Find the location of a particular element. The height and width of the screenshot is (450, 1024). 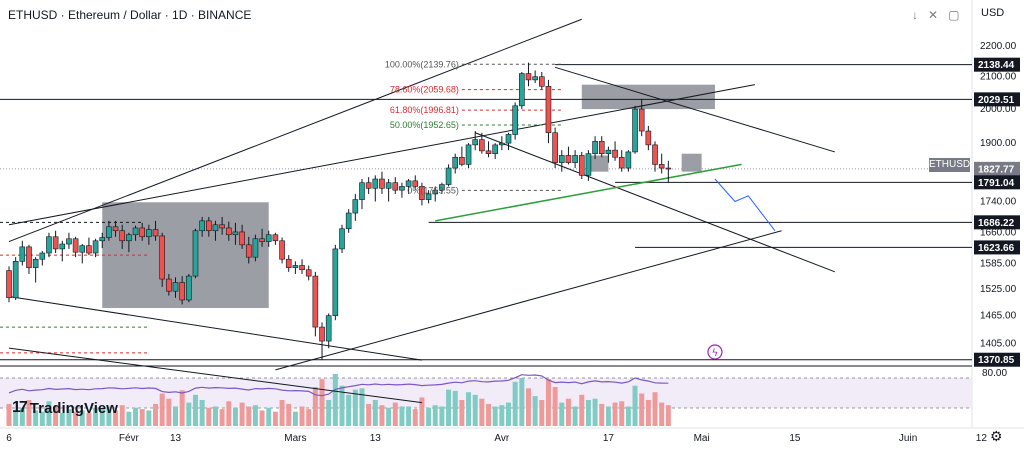

fib-label: 61.80%(1996.81) is located at coordinates (424, 110).